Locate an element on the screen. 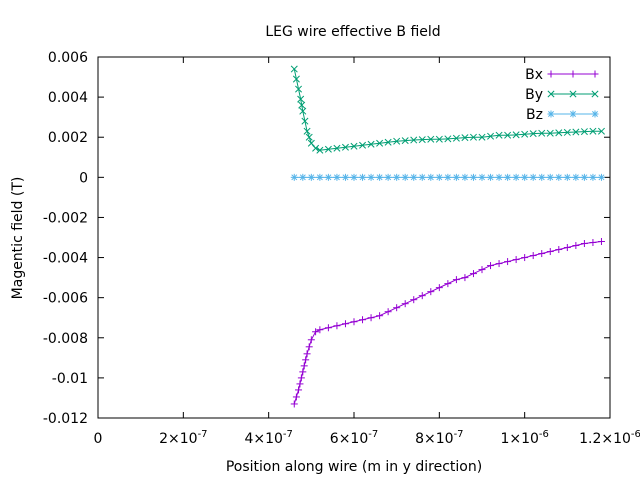 The image size is (640, 480). x-tick-label-base: 0 is located at coordinates (98, 439).